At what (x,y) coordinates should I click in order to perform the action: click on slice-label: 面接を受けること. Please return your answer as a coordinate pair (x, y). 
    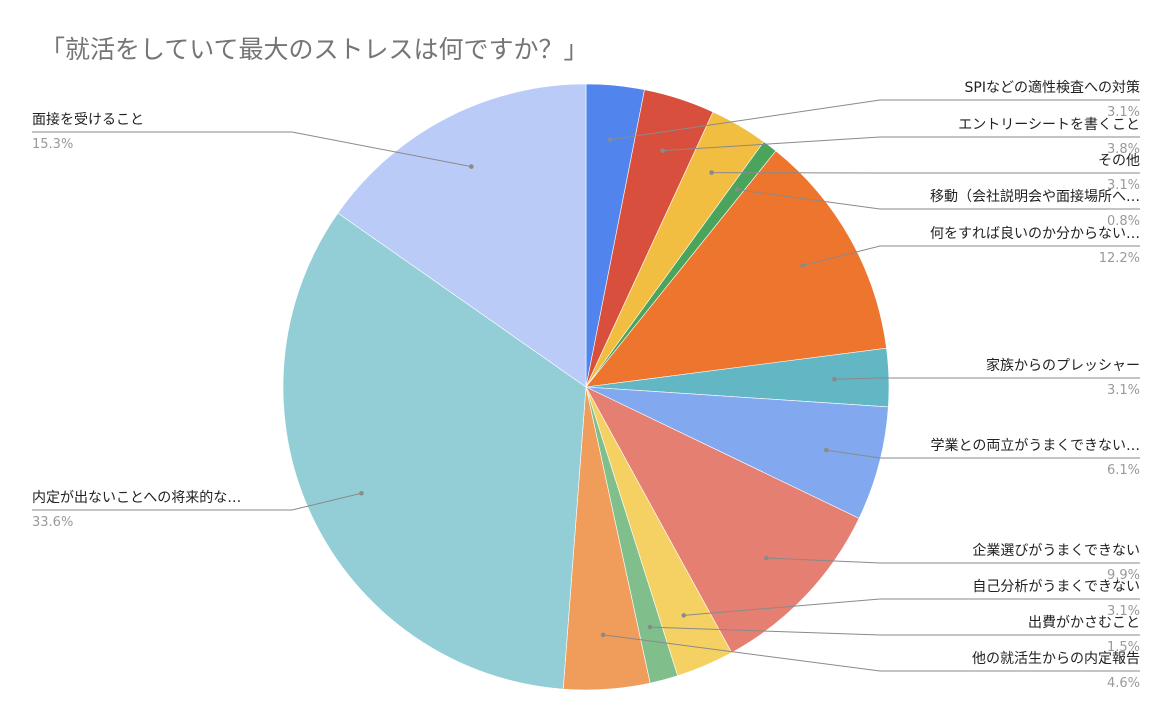
    Looking at the image, I should click on (88, 119).